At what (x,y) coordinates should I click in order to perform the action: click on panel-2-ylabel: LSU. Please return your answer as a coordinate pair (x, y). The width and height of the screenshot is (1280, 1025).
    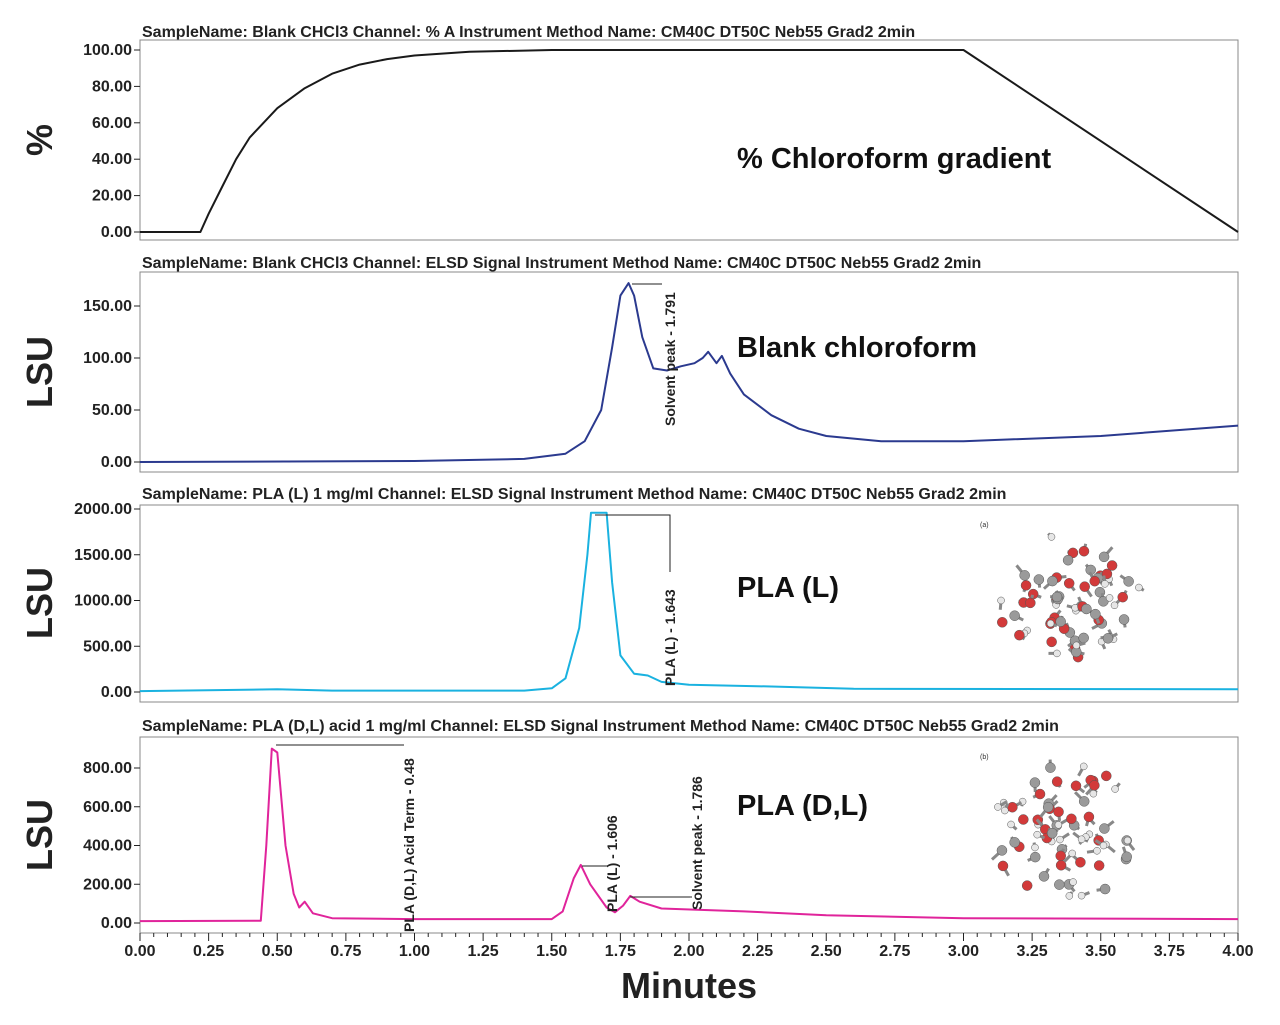
    Looking at the image, I should click on (39, 372).